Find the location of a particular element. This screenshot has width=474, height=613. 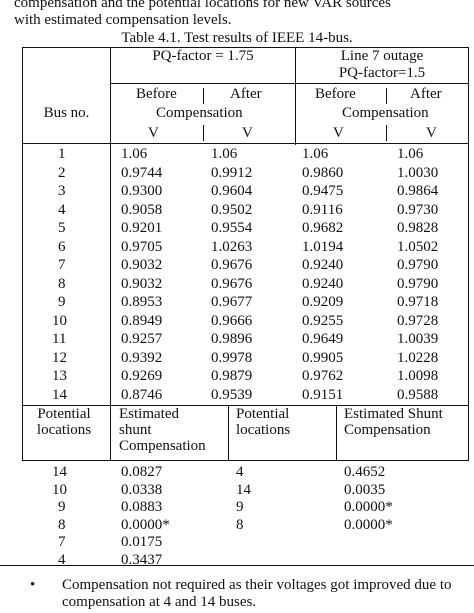

estimated-compensation: 0.0175 is located at coordinates (142, 542).